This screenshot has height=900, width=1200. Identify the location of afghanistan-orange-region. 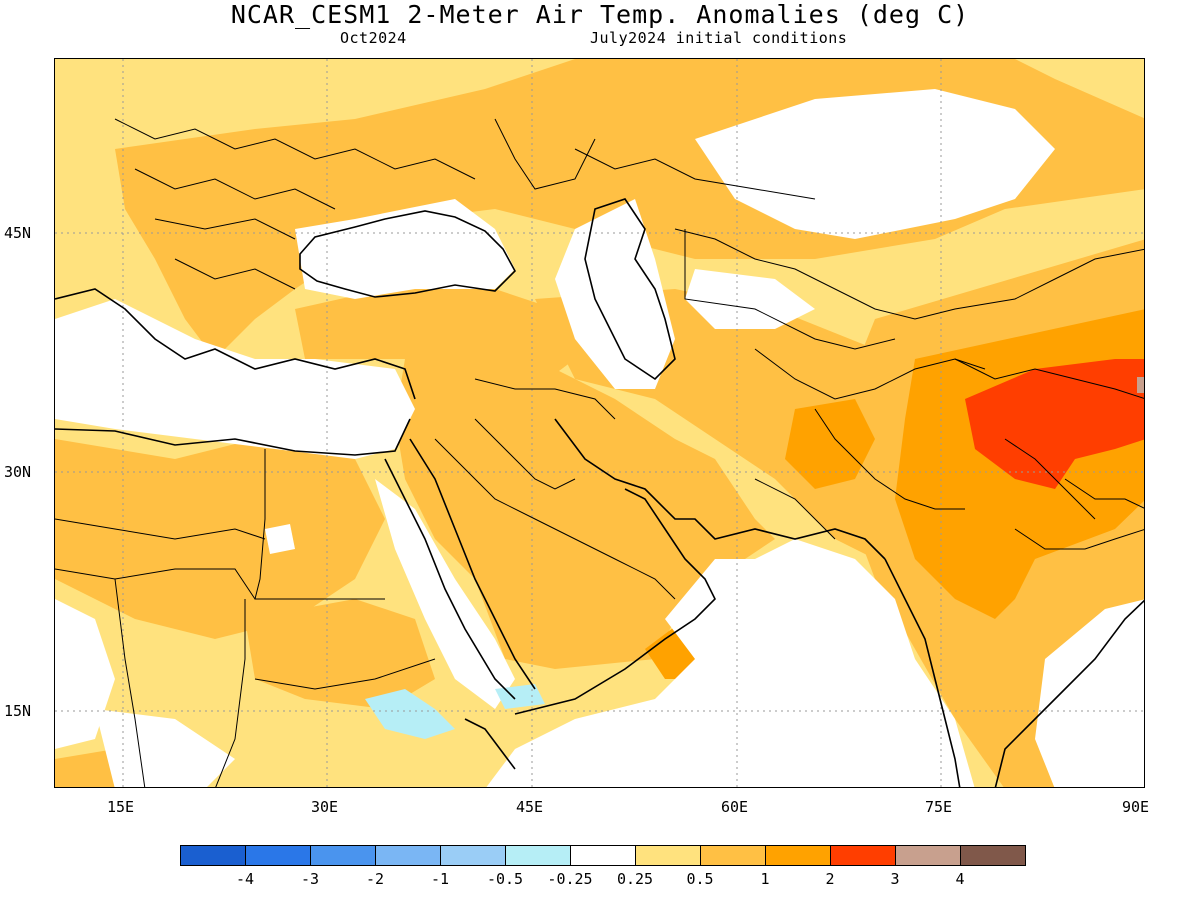
(830, 444).